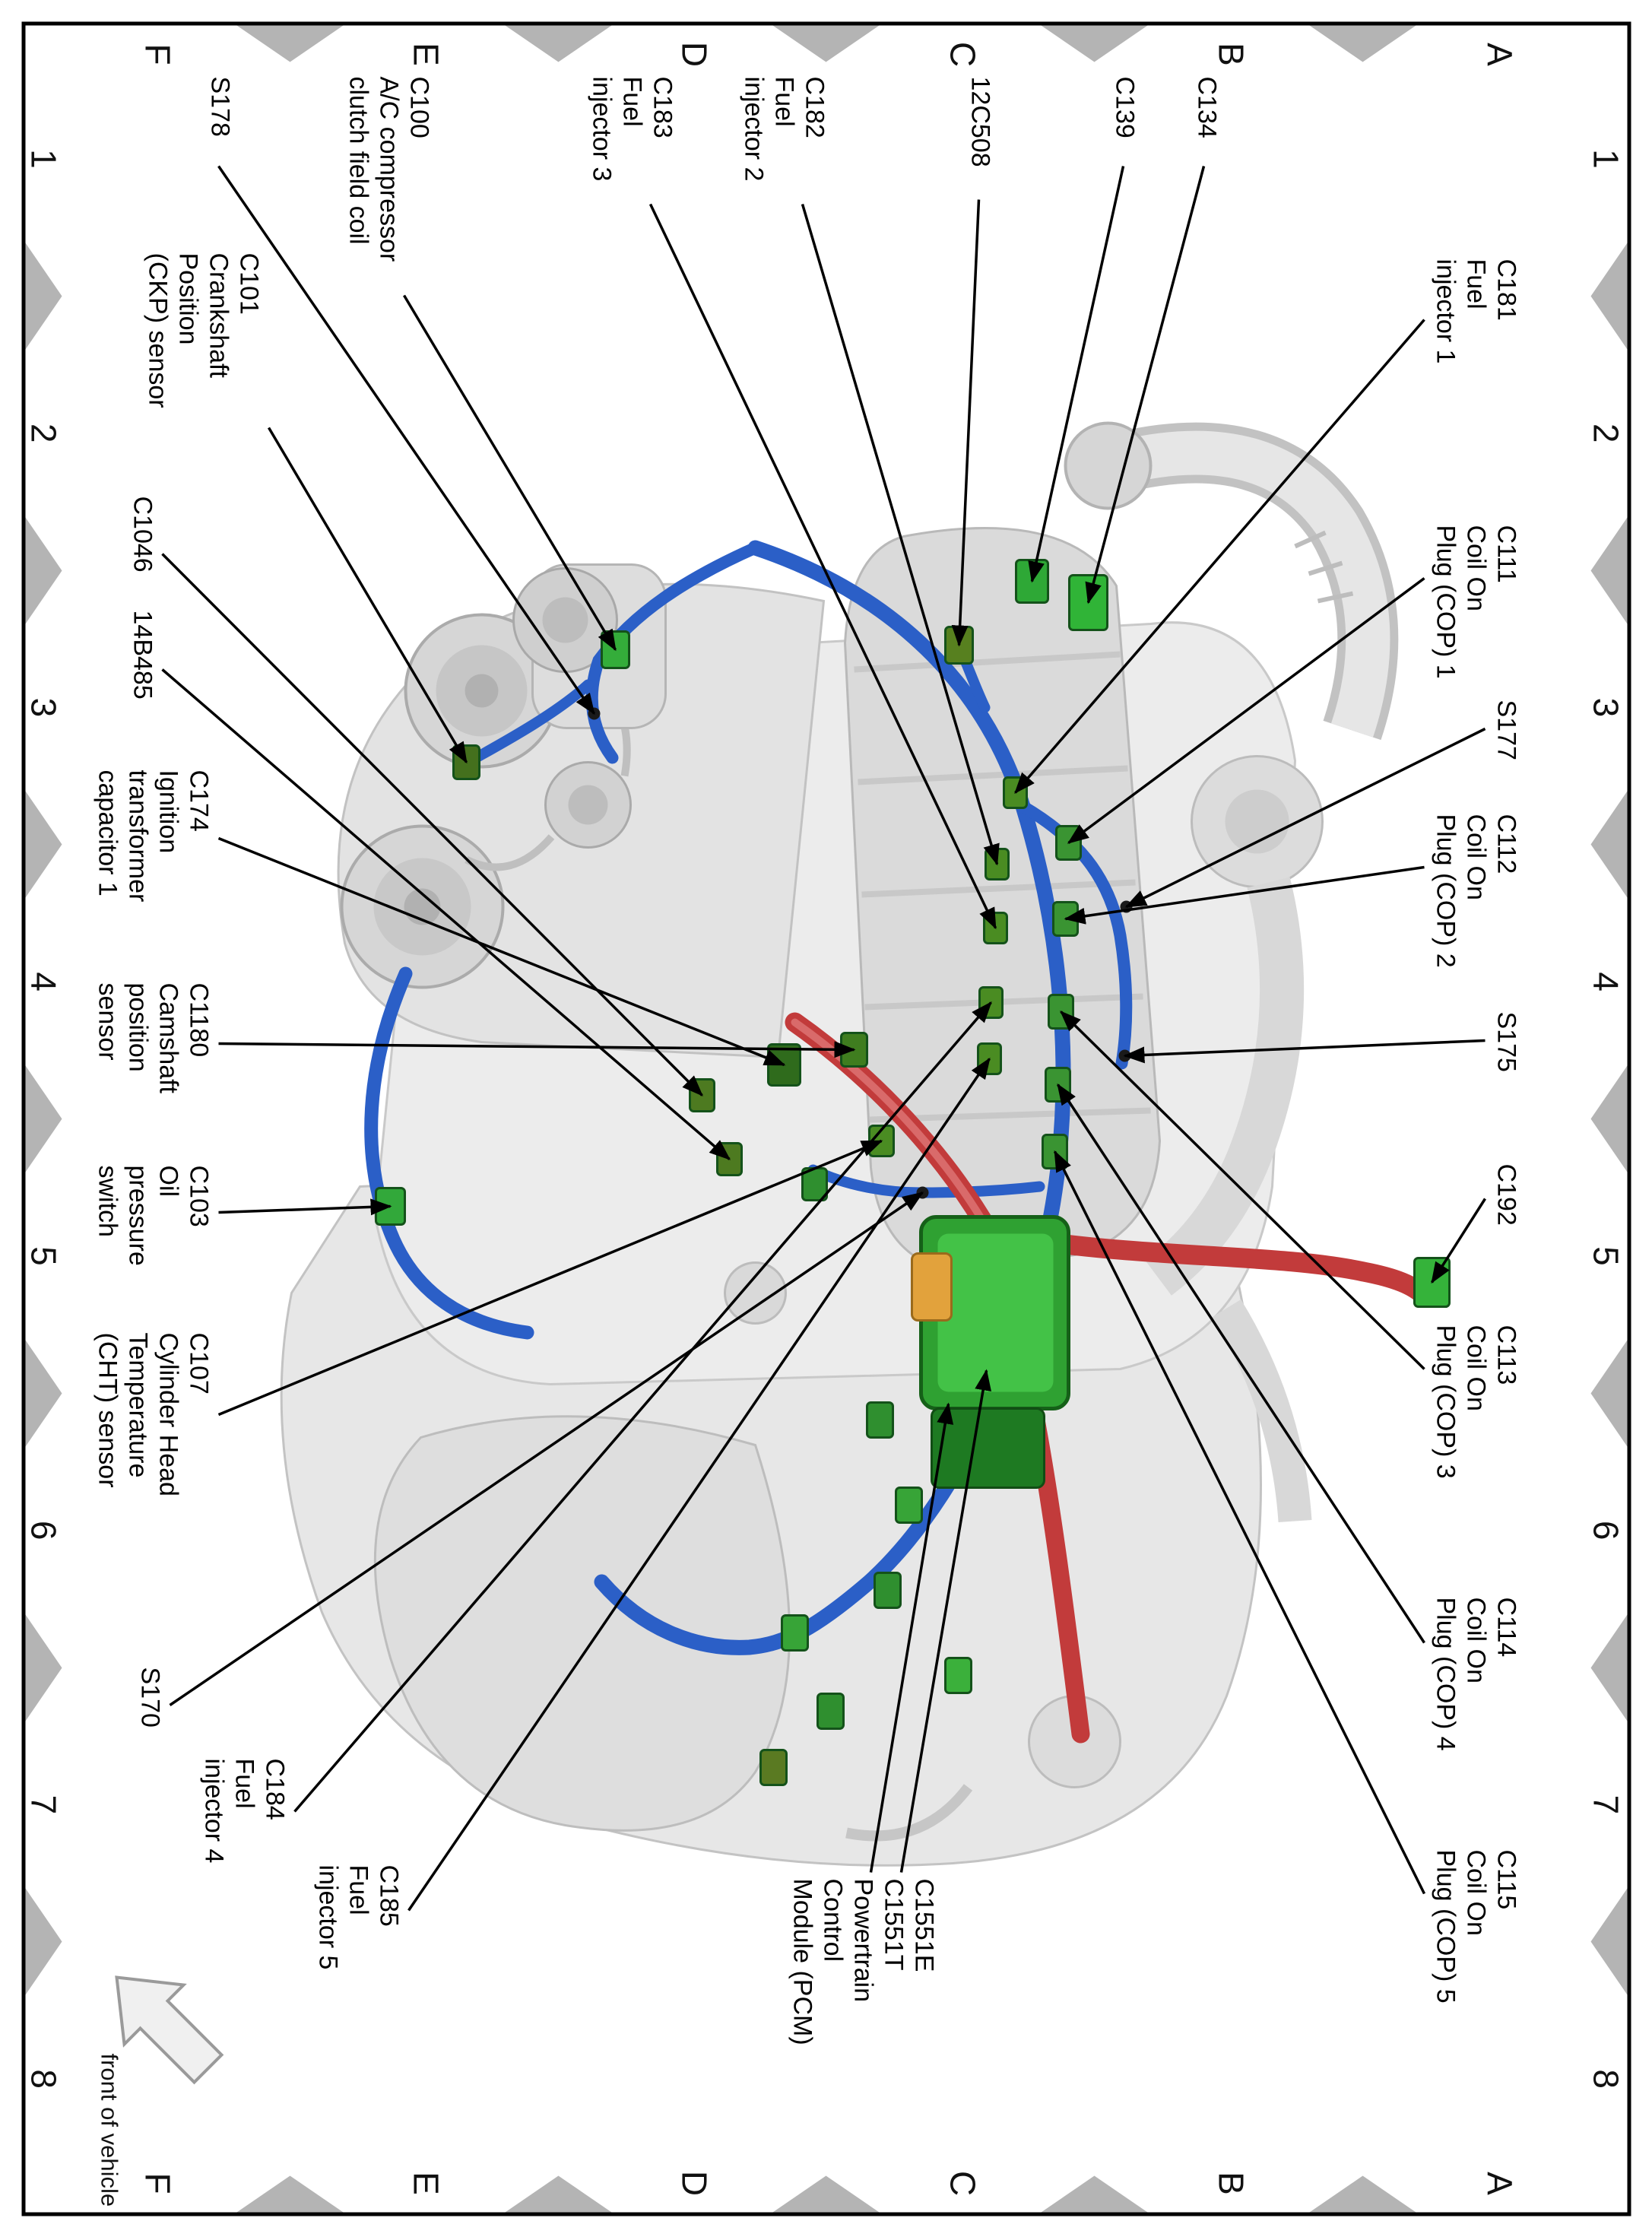  I want to click on leader-line-C101, so click(367, 595).